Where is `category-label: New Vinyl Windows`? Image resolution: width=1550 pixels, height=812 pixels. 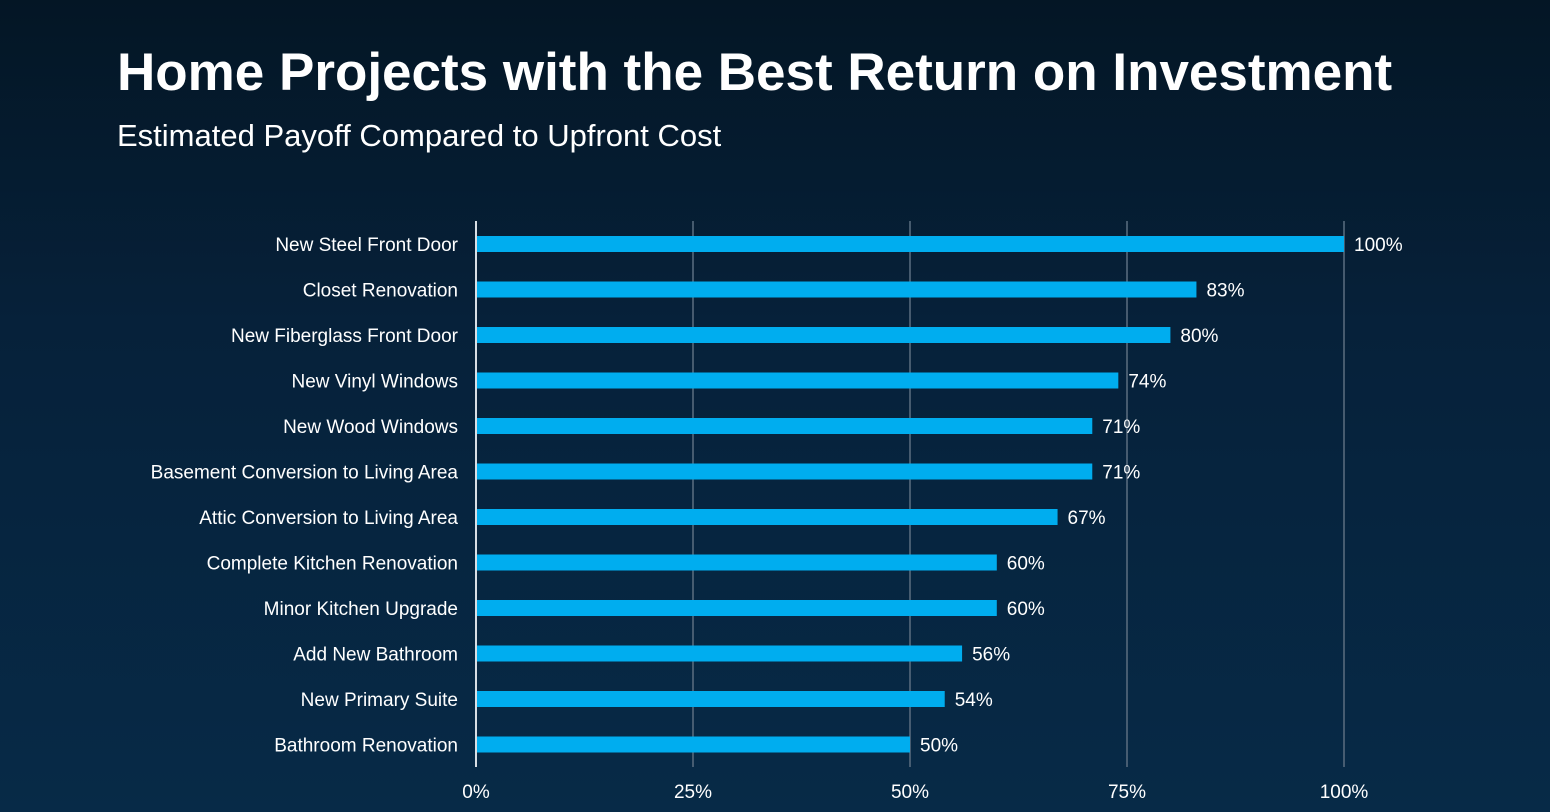 category-label: New Vinyl Windows is located at coordinates (375, 382).